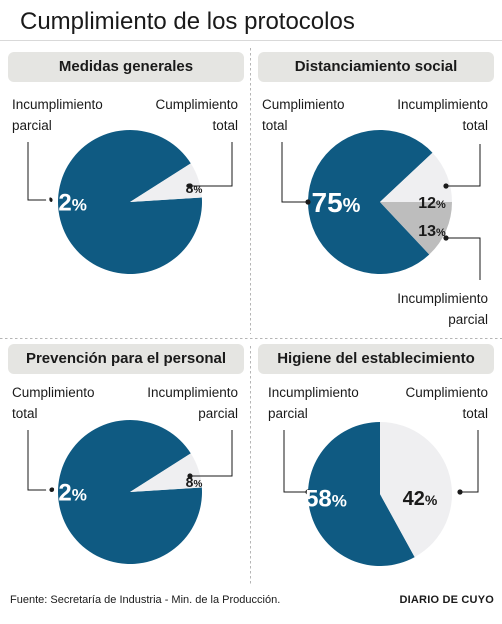 Image resolution: width=502 pixels, height=624 pixels. What do you see at coordinates (326, 499) in the screenshot?
I see `value-label-incumplimiento-parcial: 58%` at bounding box center [326, 499].